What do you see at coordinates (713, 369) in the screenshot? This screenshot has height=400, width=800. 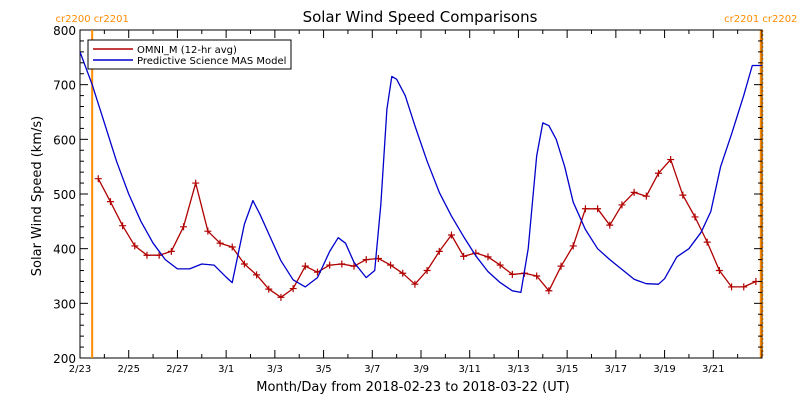 I see `x-tick-label: 3/21` at bounding box center [713, 369].